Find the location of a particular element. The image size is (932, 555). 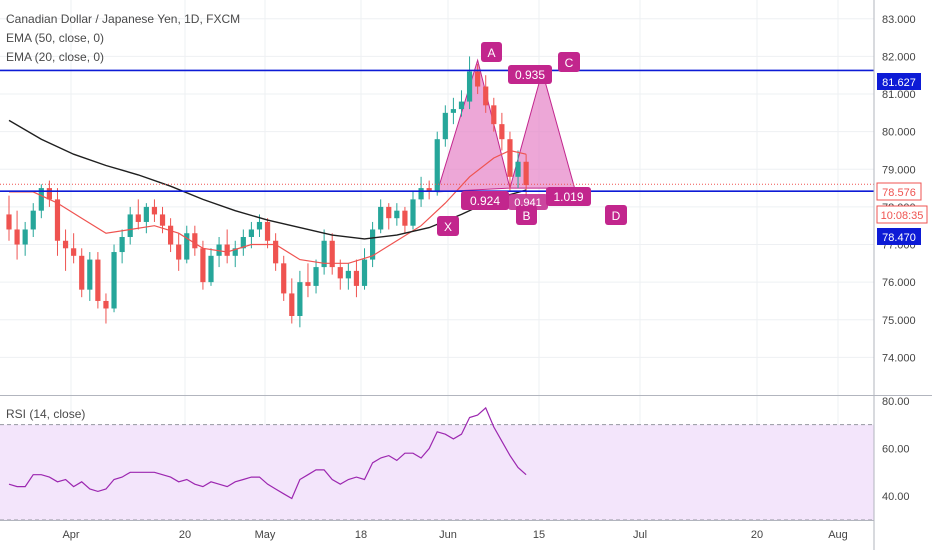

support-price-text: 78.470 is located at coordinates (899, 238).